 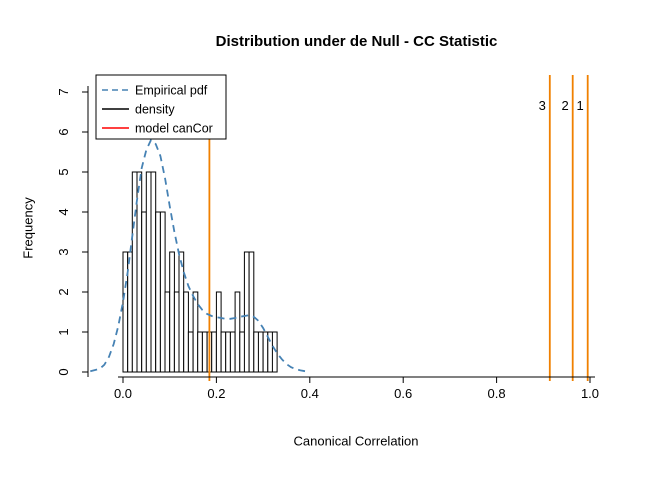 What do you see at coordinates (542, 105) in the screenshot?
I see `vline-label: 3` at bounding box center [542, 105].